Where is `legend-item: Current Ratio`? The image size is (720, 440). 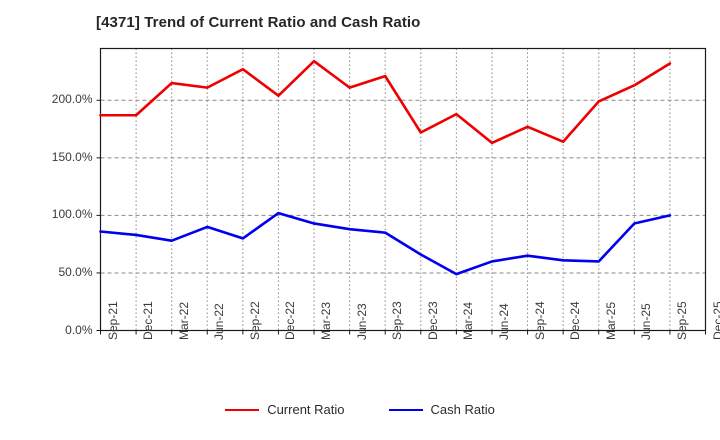 legend-item: Current Ratio is located at coordinates (285, 409).